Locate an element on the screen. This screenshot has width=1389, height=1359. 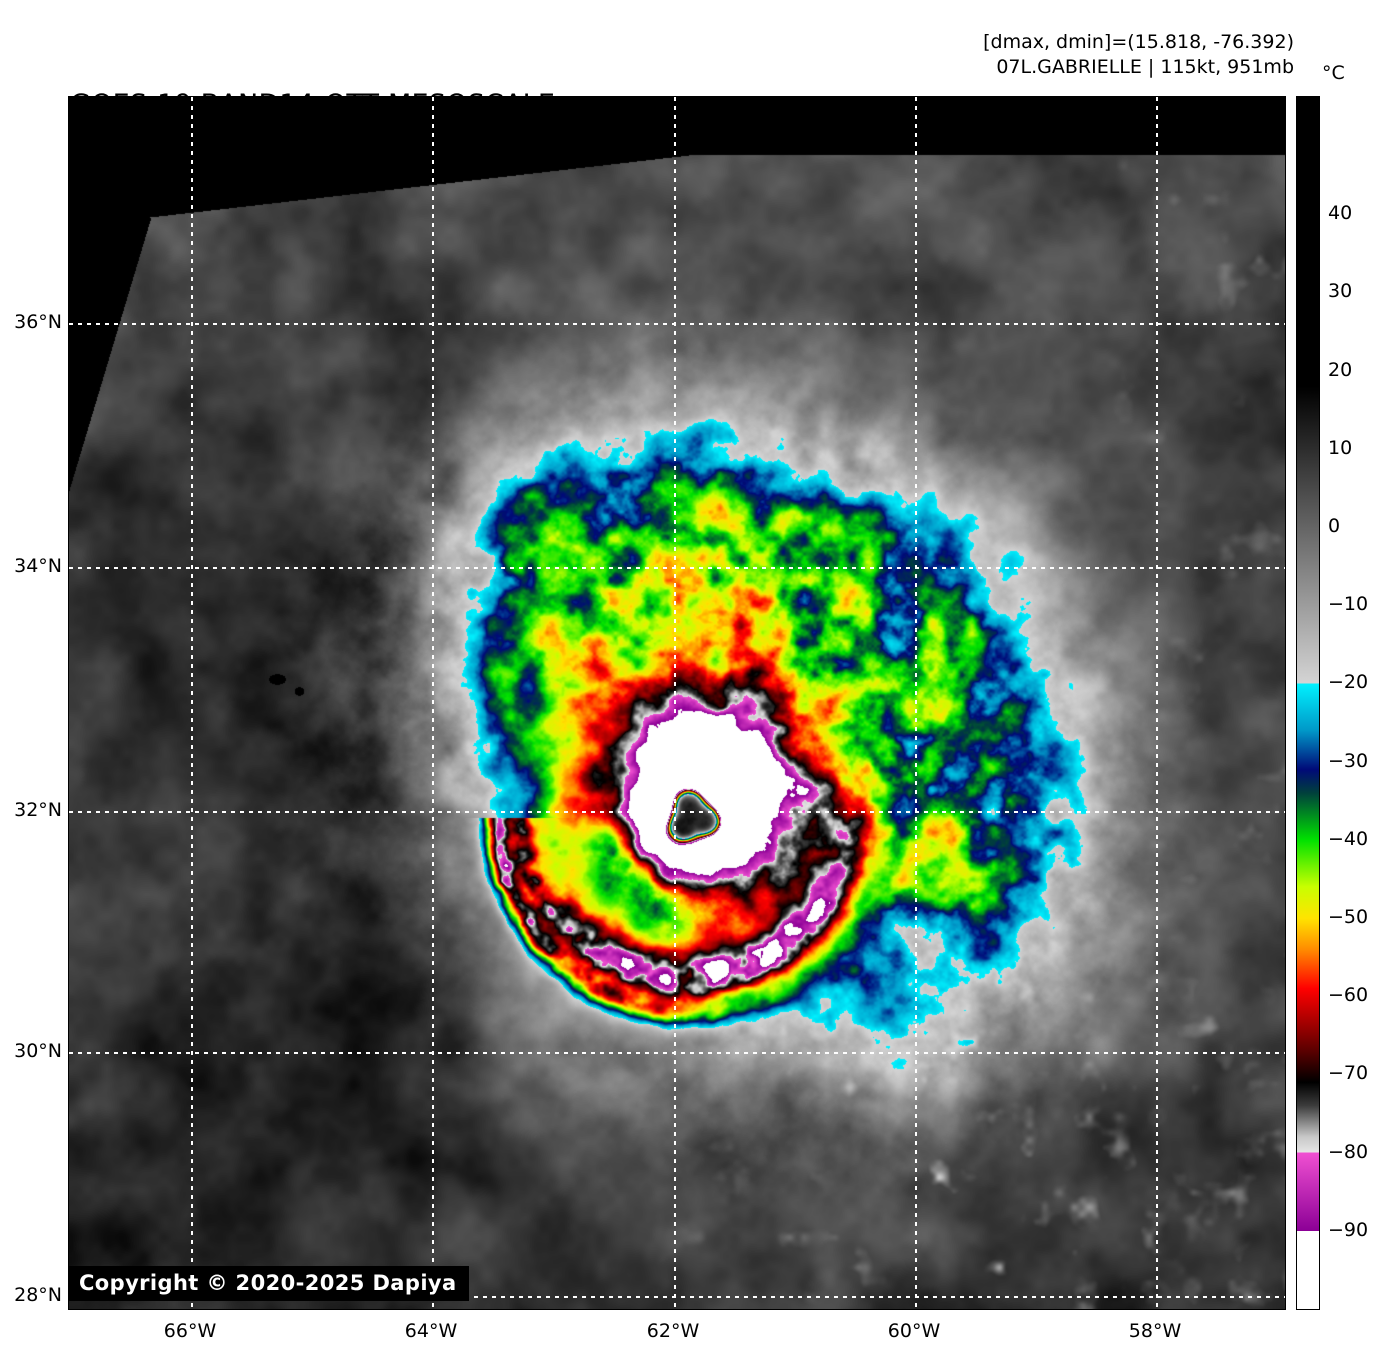
colorbar-tick-8: −40 is located at coordinates (1348, 838).